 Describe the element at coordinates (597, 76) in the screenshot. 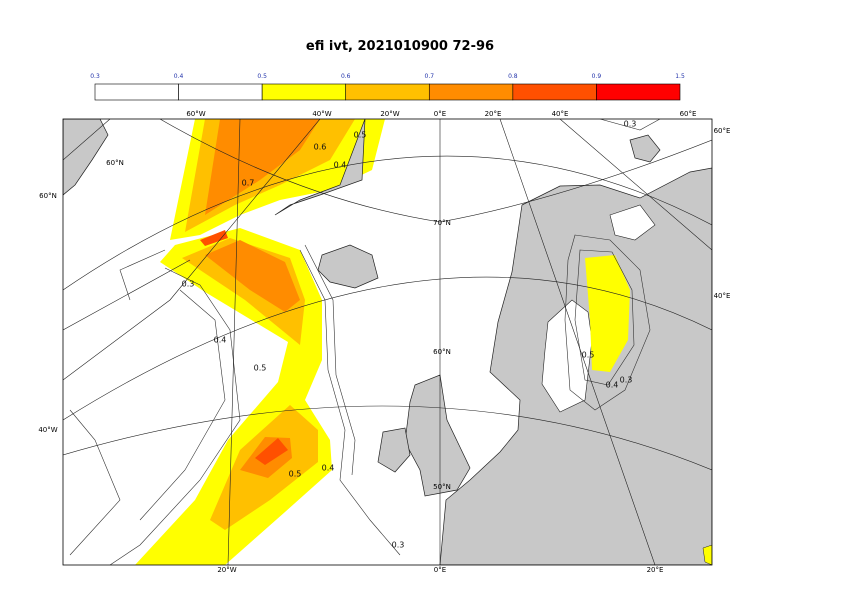

I see `colorbar-tick-label: 0.9` at that location.